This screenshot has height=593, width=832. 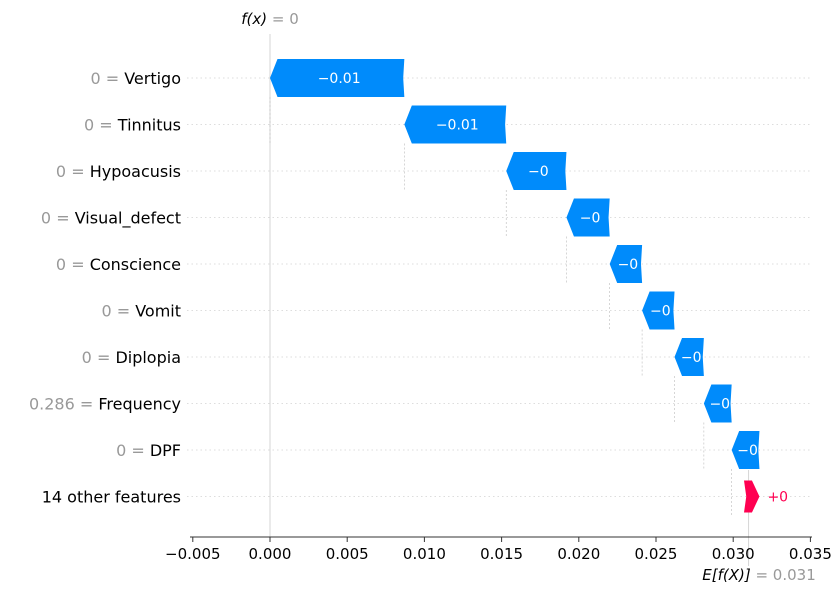 What do you see at coordinates (135, 264) in the screenshot?
I see `feature-name: Conscience` at bounding box center [135, 264].